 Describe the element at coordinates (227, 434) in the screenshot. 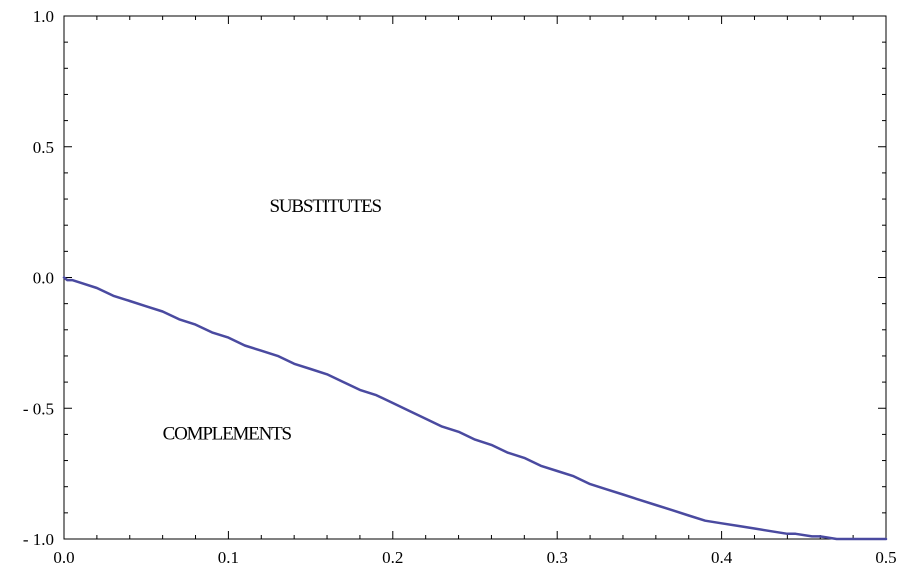

I see `annotation-label: COMPLEMENTS` at that location.